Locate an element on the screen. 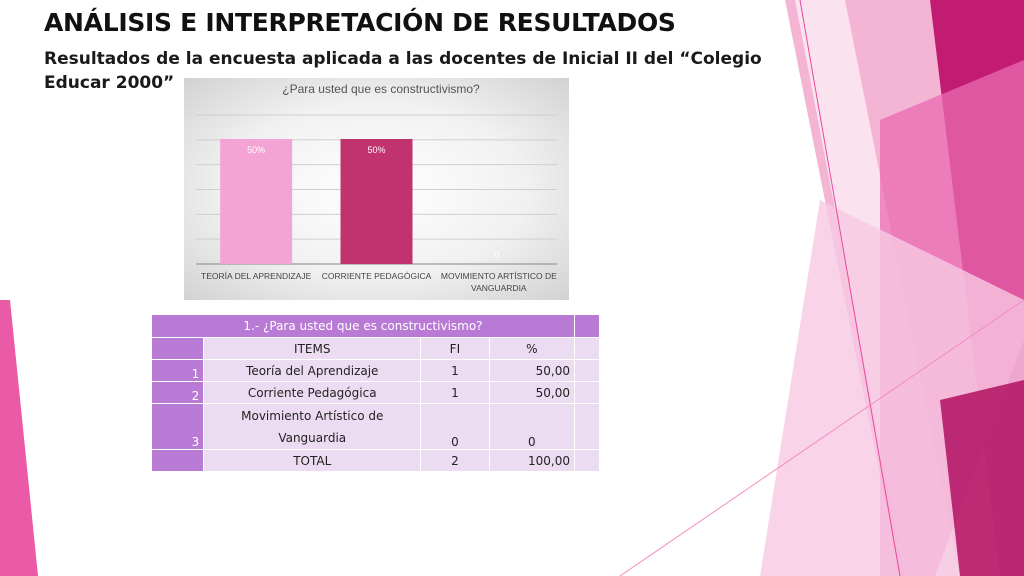  chart-category-label: MOVIMIENTO ARTÍSTICO DE is located at coordinates (499, 276).